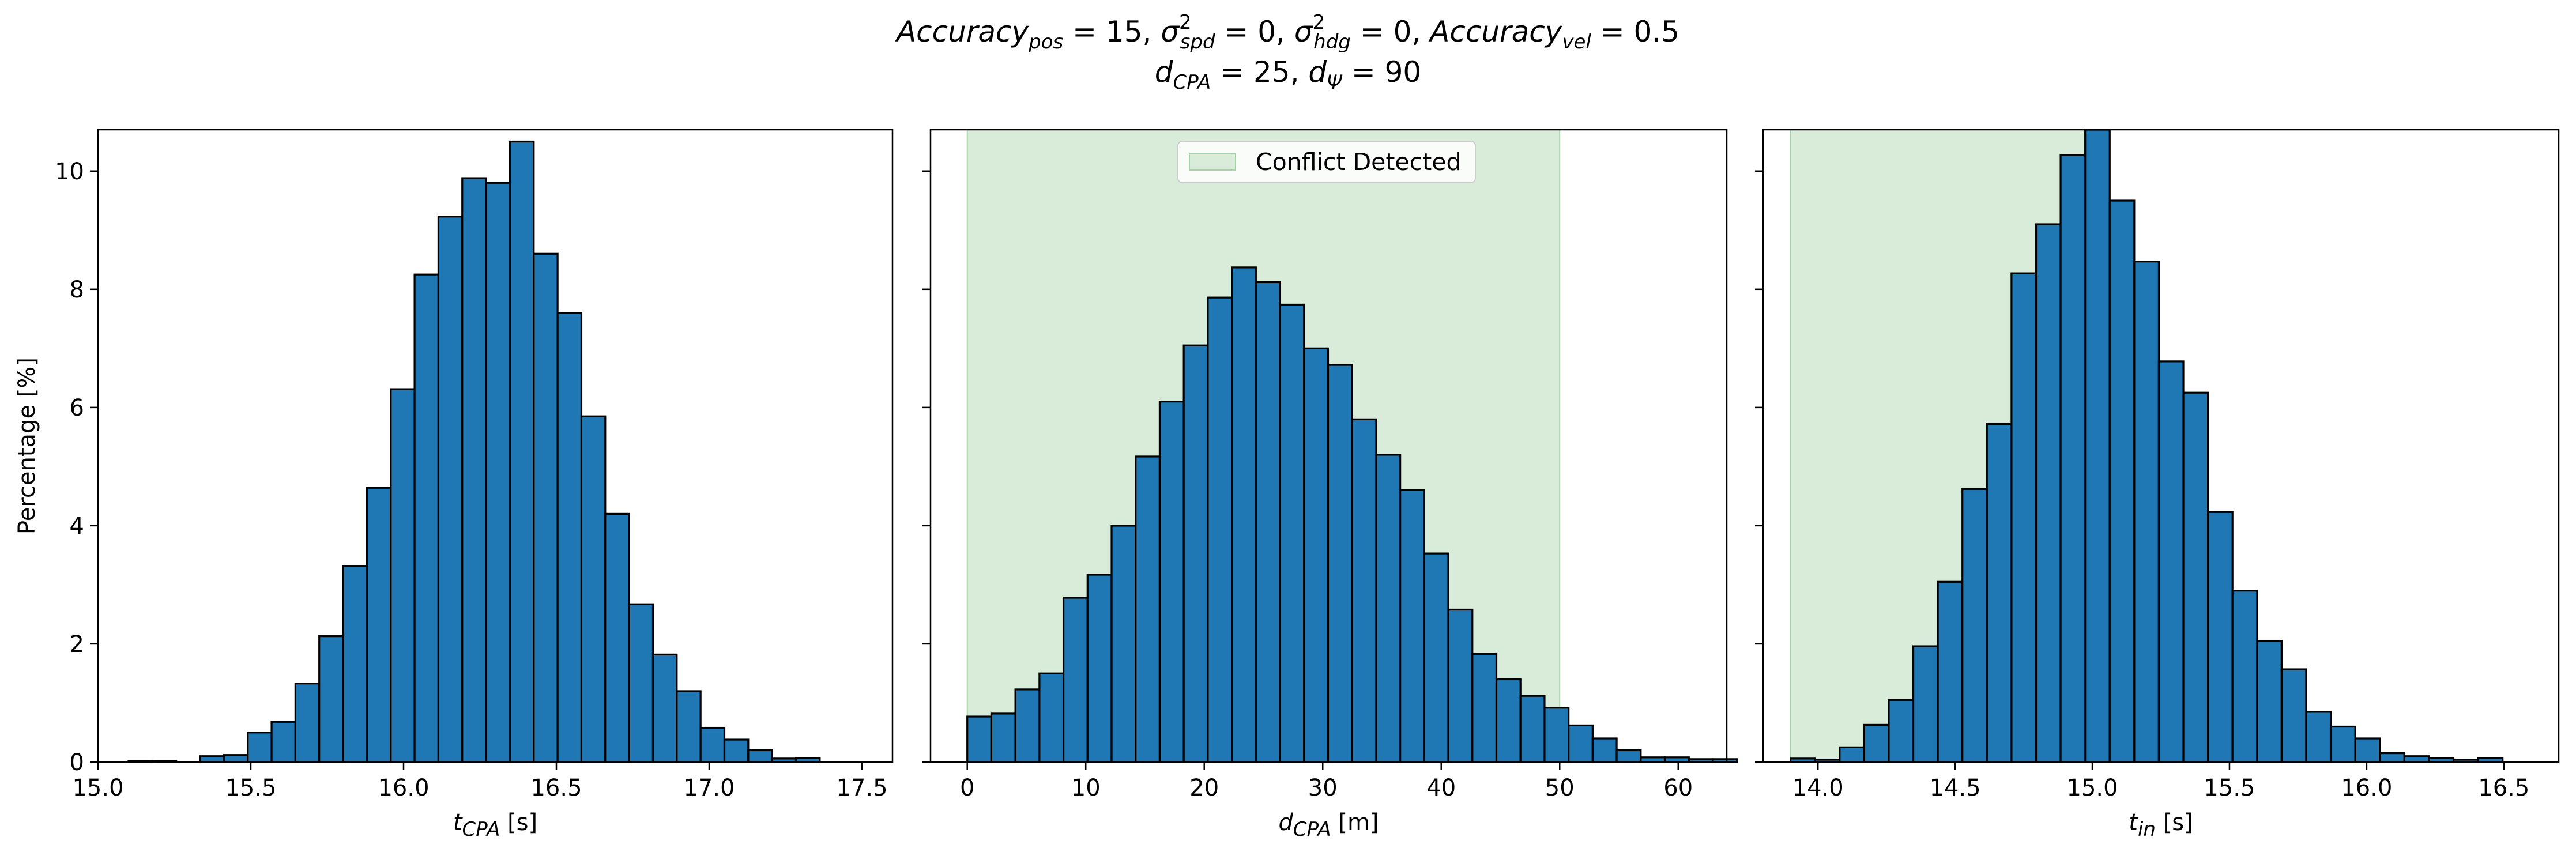 Image resolution: width=2576 pixels, height=852 pixels. What do you see at coordinates (495, 825) in the screenshot?
I see `x-axis-label: tCPA [s]` at bounding box center [495, 825].